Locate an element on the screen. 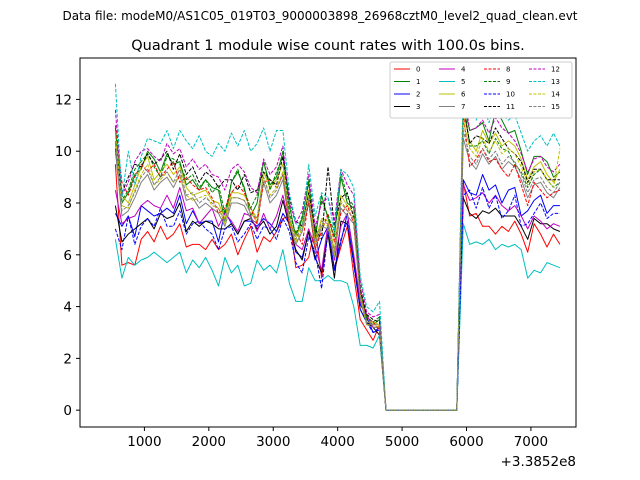 Image resolution: width=640 pixels, height=480 pixels. legend-label-0: 0 is located at coordinates (418, 70).